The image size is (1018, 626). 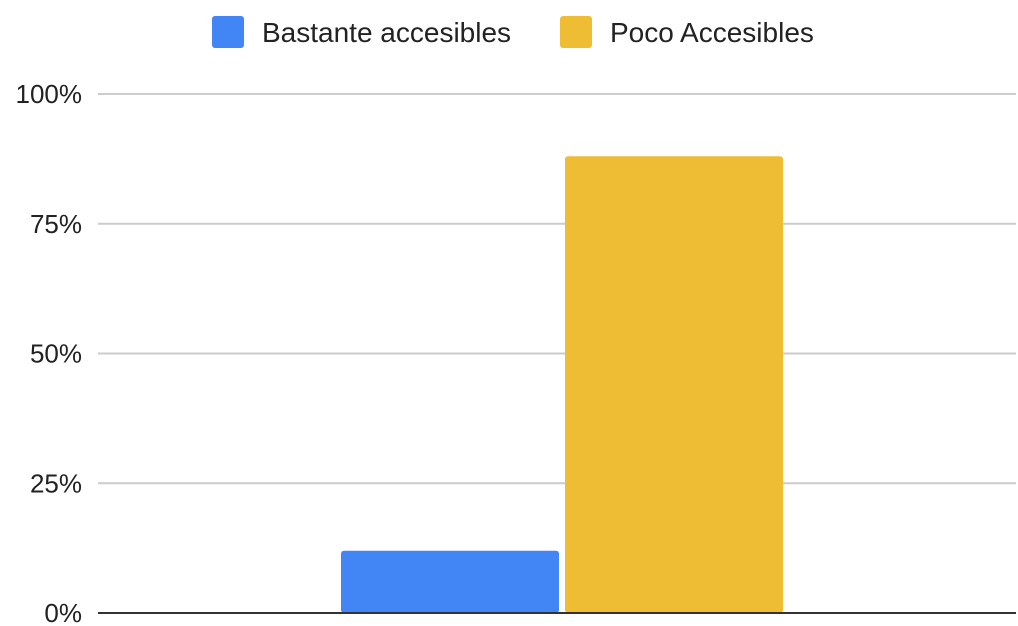 I want to click on y-tick-label: 0%, so click(x=63, y=612).